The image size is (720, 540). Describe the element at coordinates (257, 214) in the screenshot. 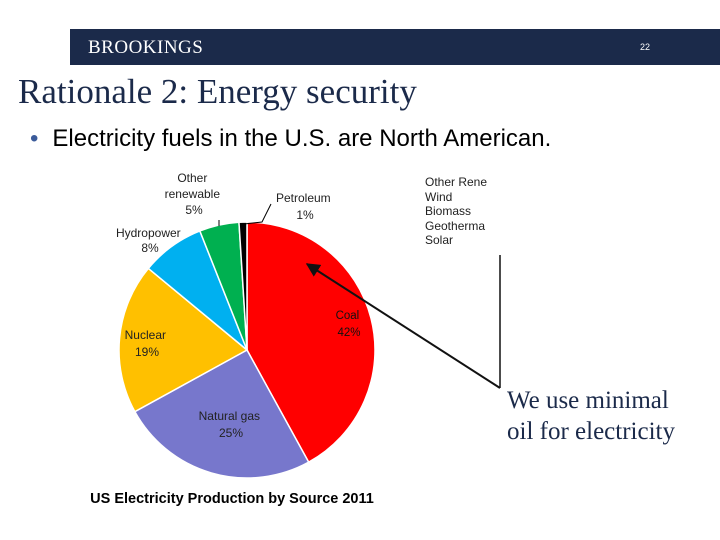

I see `petroleum-leader-line` at that location.